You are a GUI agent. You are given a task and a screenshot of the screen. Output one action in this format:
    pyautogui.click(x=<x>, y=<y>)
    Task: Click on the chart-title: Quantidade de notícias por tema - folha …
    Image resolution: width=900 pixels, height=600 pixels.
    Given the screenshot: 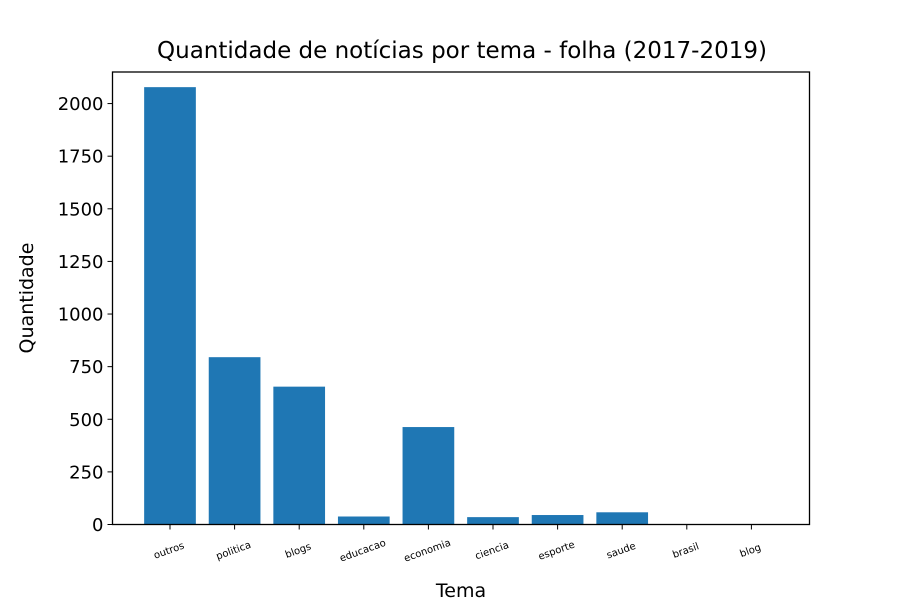 What is the action you would take?
    pyautogui.click(x=462, y=51)
    